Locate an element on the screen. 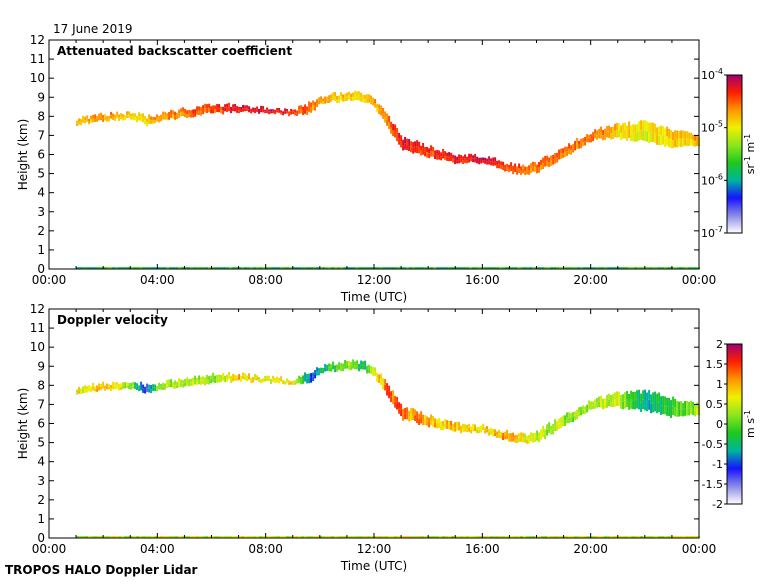  y-tick-label: 8 is located at coordinates (41, 116).